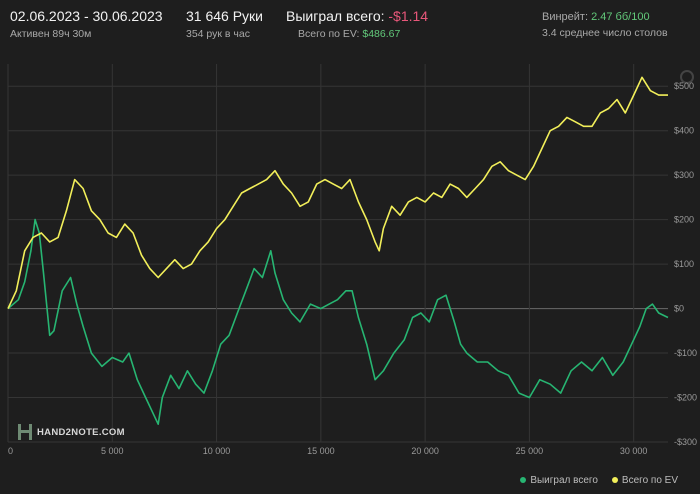 This screenshot has width=700, height=494. Describe the element at coordinates (408, 16) in the screenshot. I see `won-value: -$1.14` at that location.